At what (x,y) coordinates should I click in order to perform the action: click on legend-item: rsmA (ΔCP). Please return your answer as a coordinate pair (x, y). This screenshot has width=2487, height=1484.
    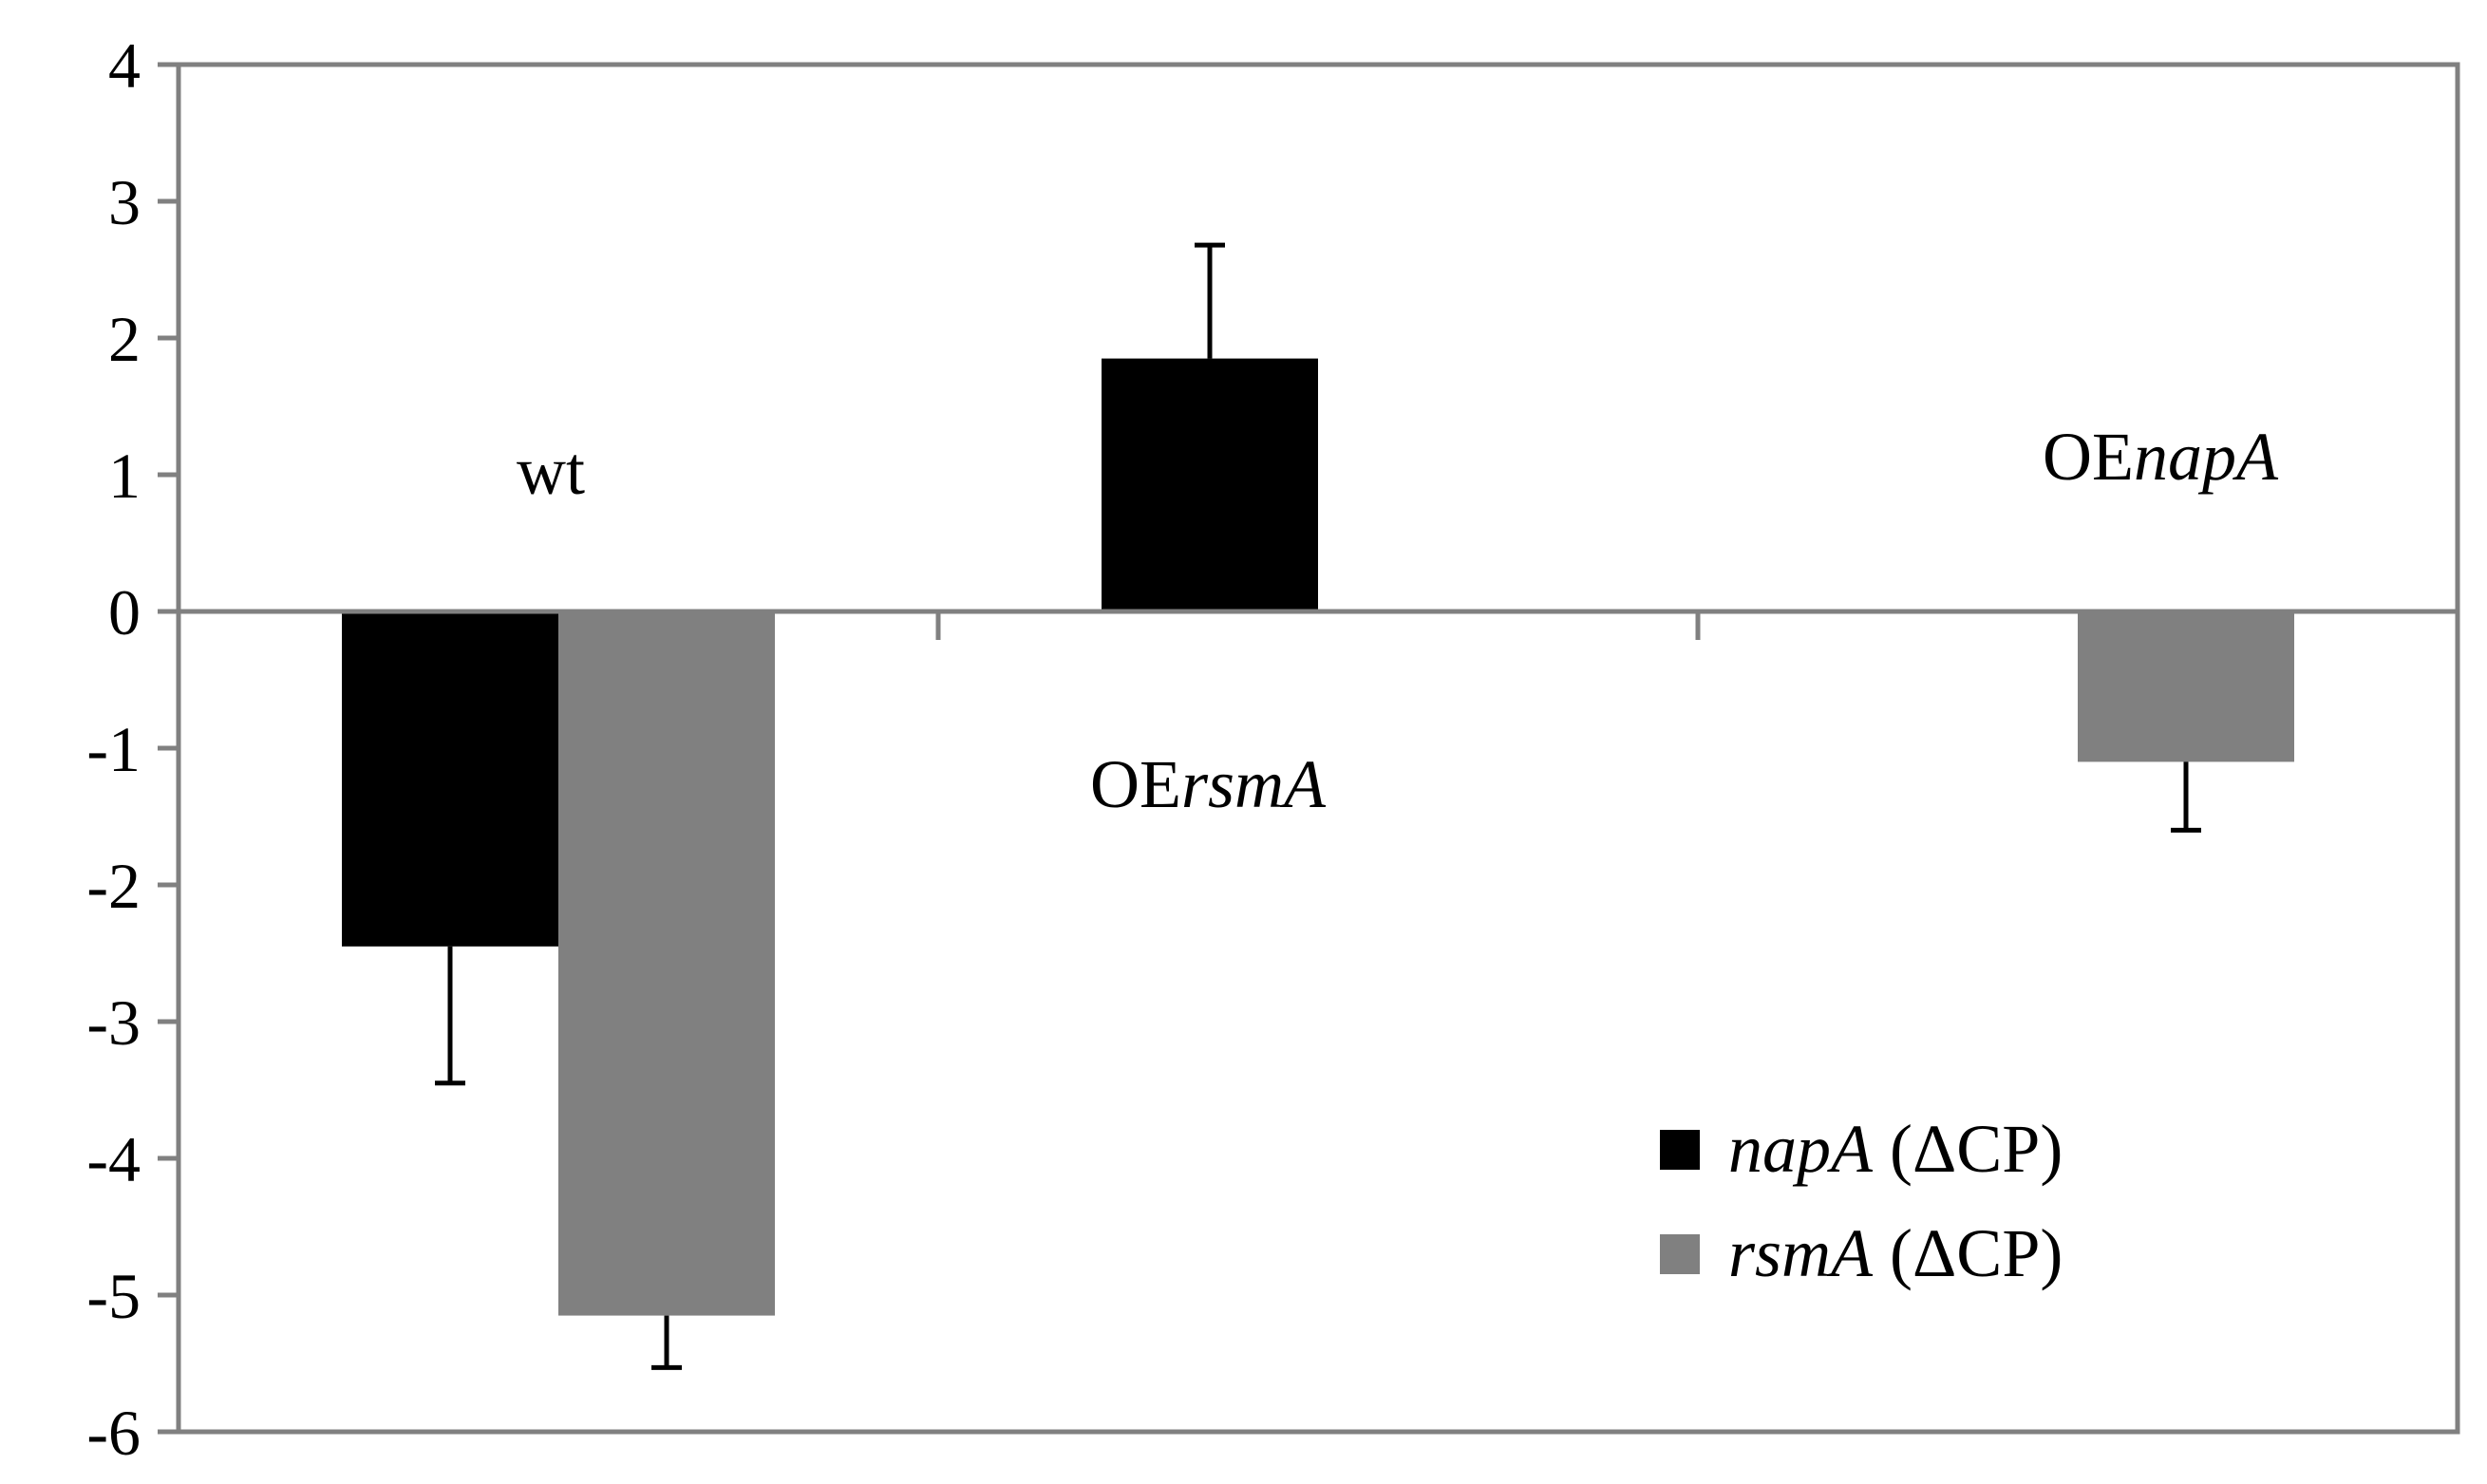
    Looking at the image, I should click on (1861, 1253).